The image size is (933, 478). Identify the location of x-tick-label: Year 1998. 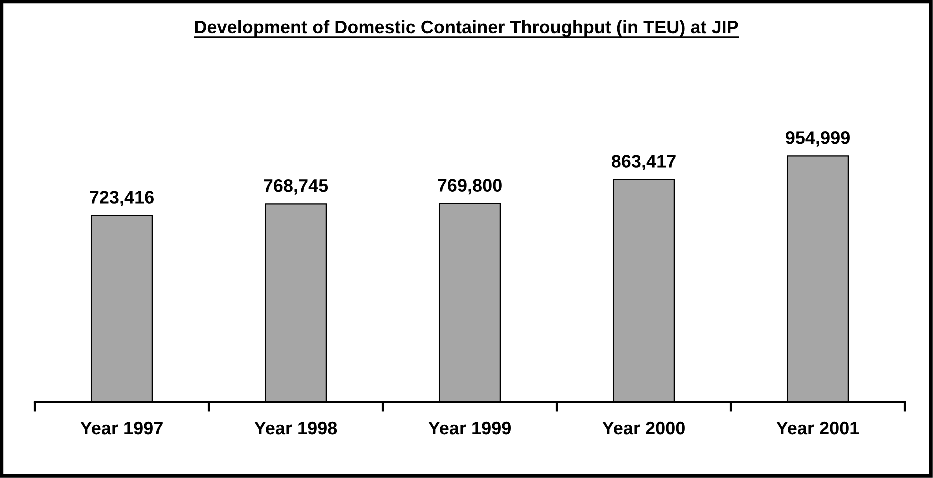
(296, 428).